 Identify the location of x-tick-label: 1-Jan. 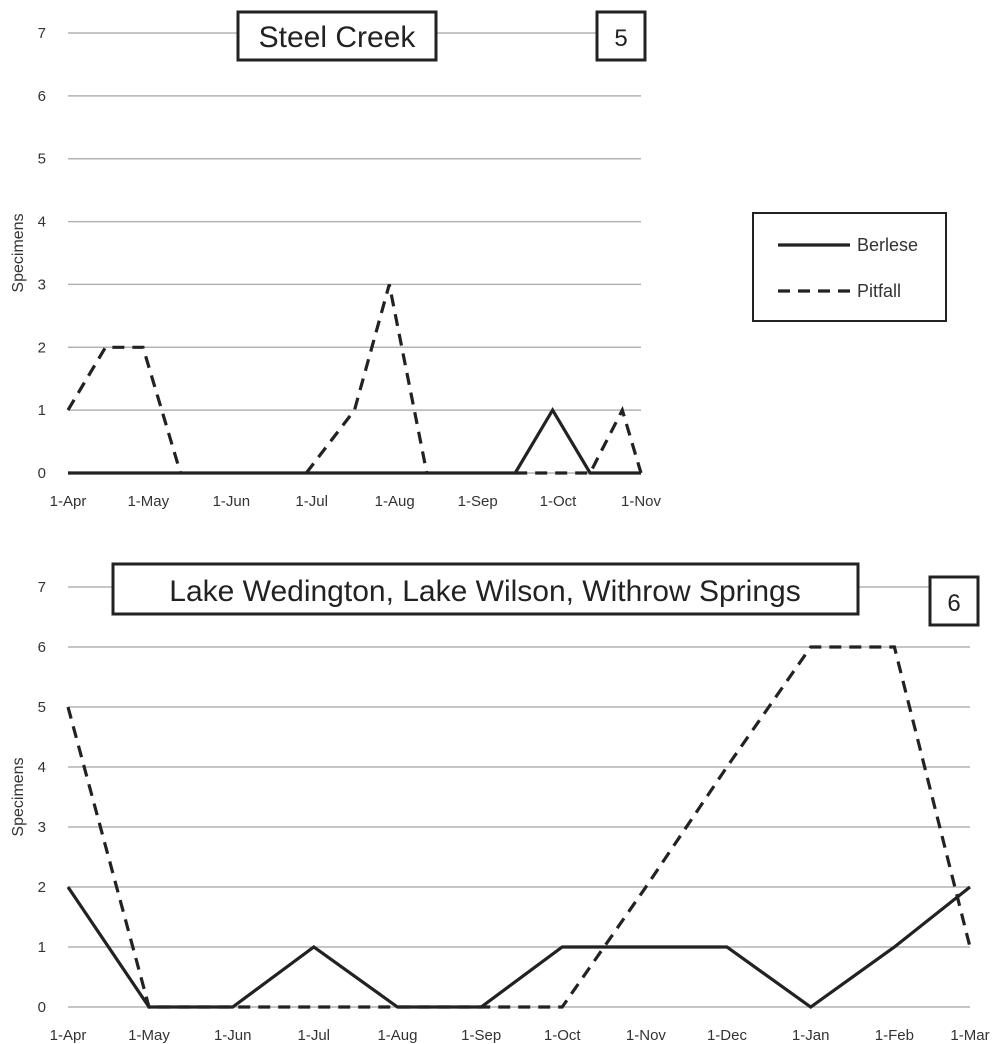
(811, 1035).